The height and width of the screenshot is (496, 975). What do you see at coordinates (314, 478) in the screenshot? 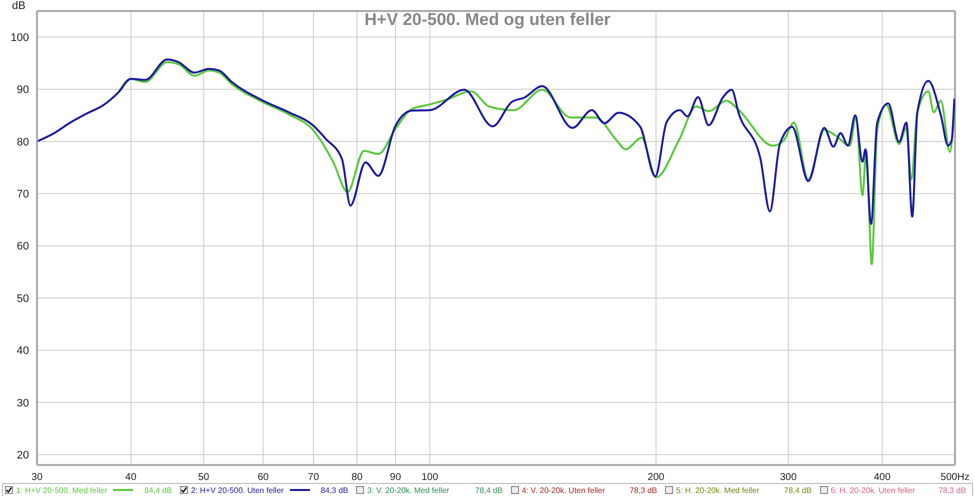
I see `x-tick-label: 70` at bounding box center [314, 478].